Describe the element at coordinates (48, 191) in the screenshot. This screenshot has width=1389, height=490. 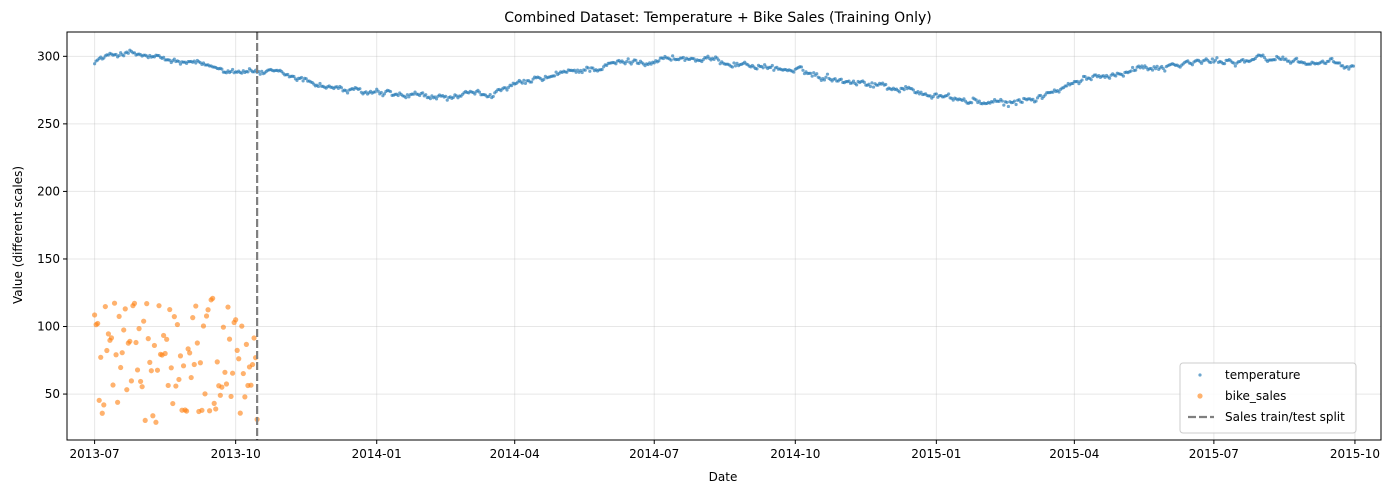
I see `y-tick-label: 200` at that location.